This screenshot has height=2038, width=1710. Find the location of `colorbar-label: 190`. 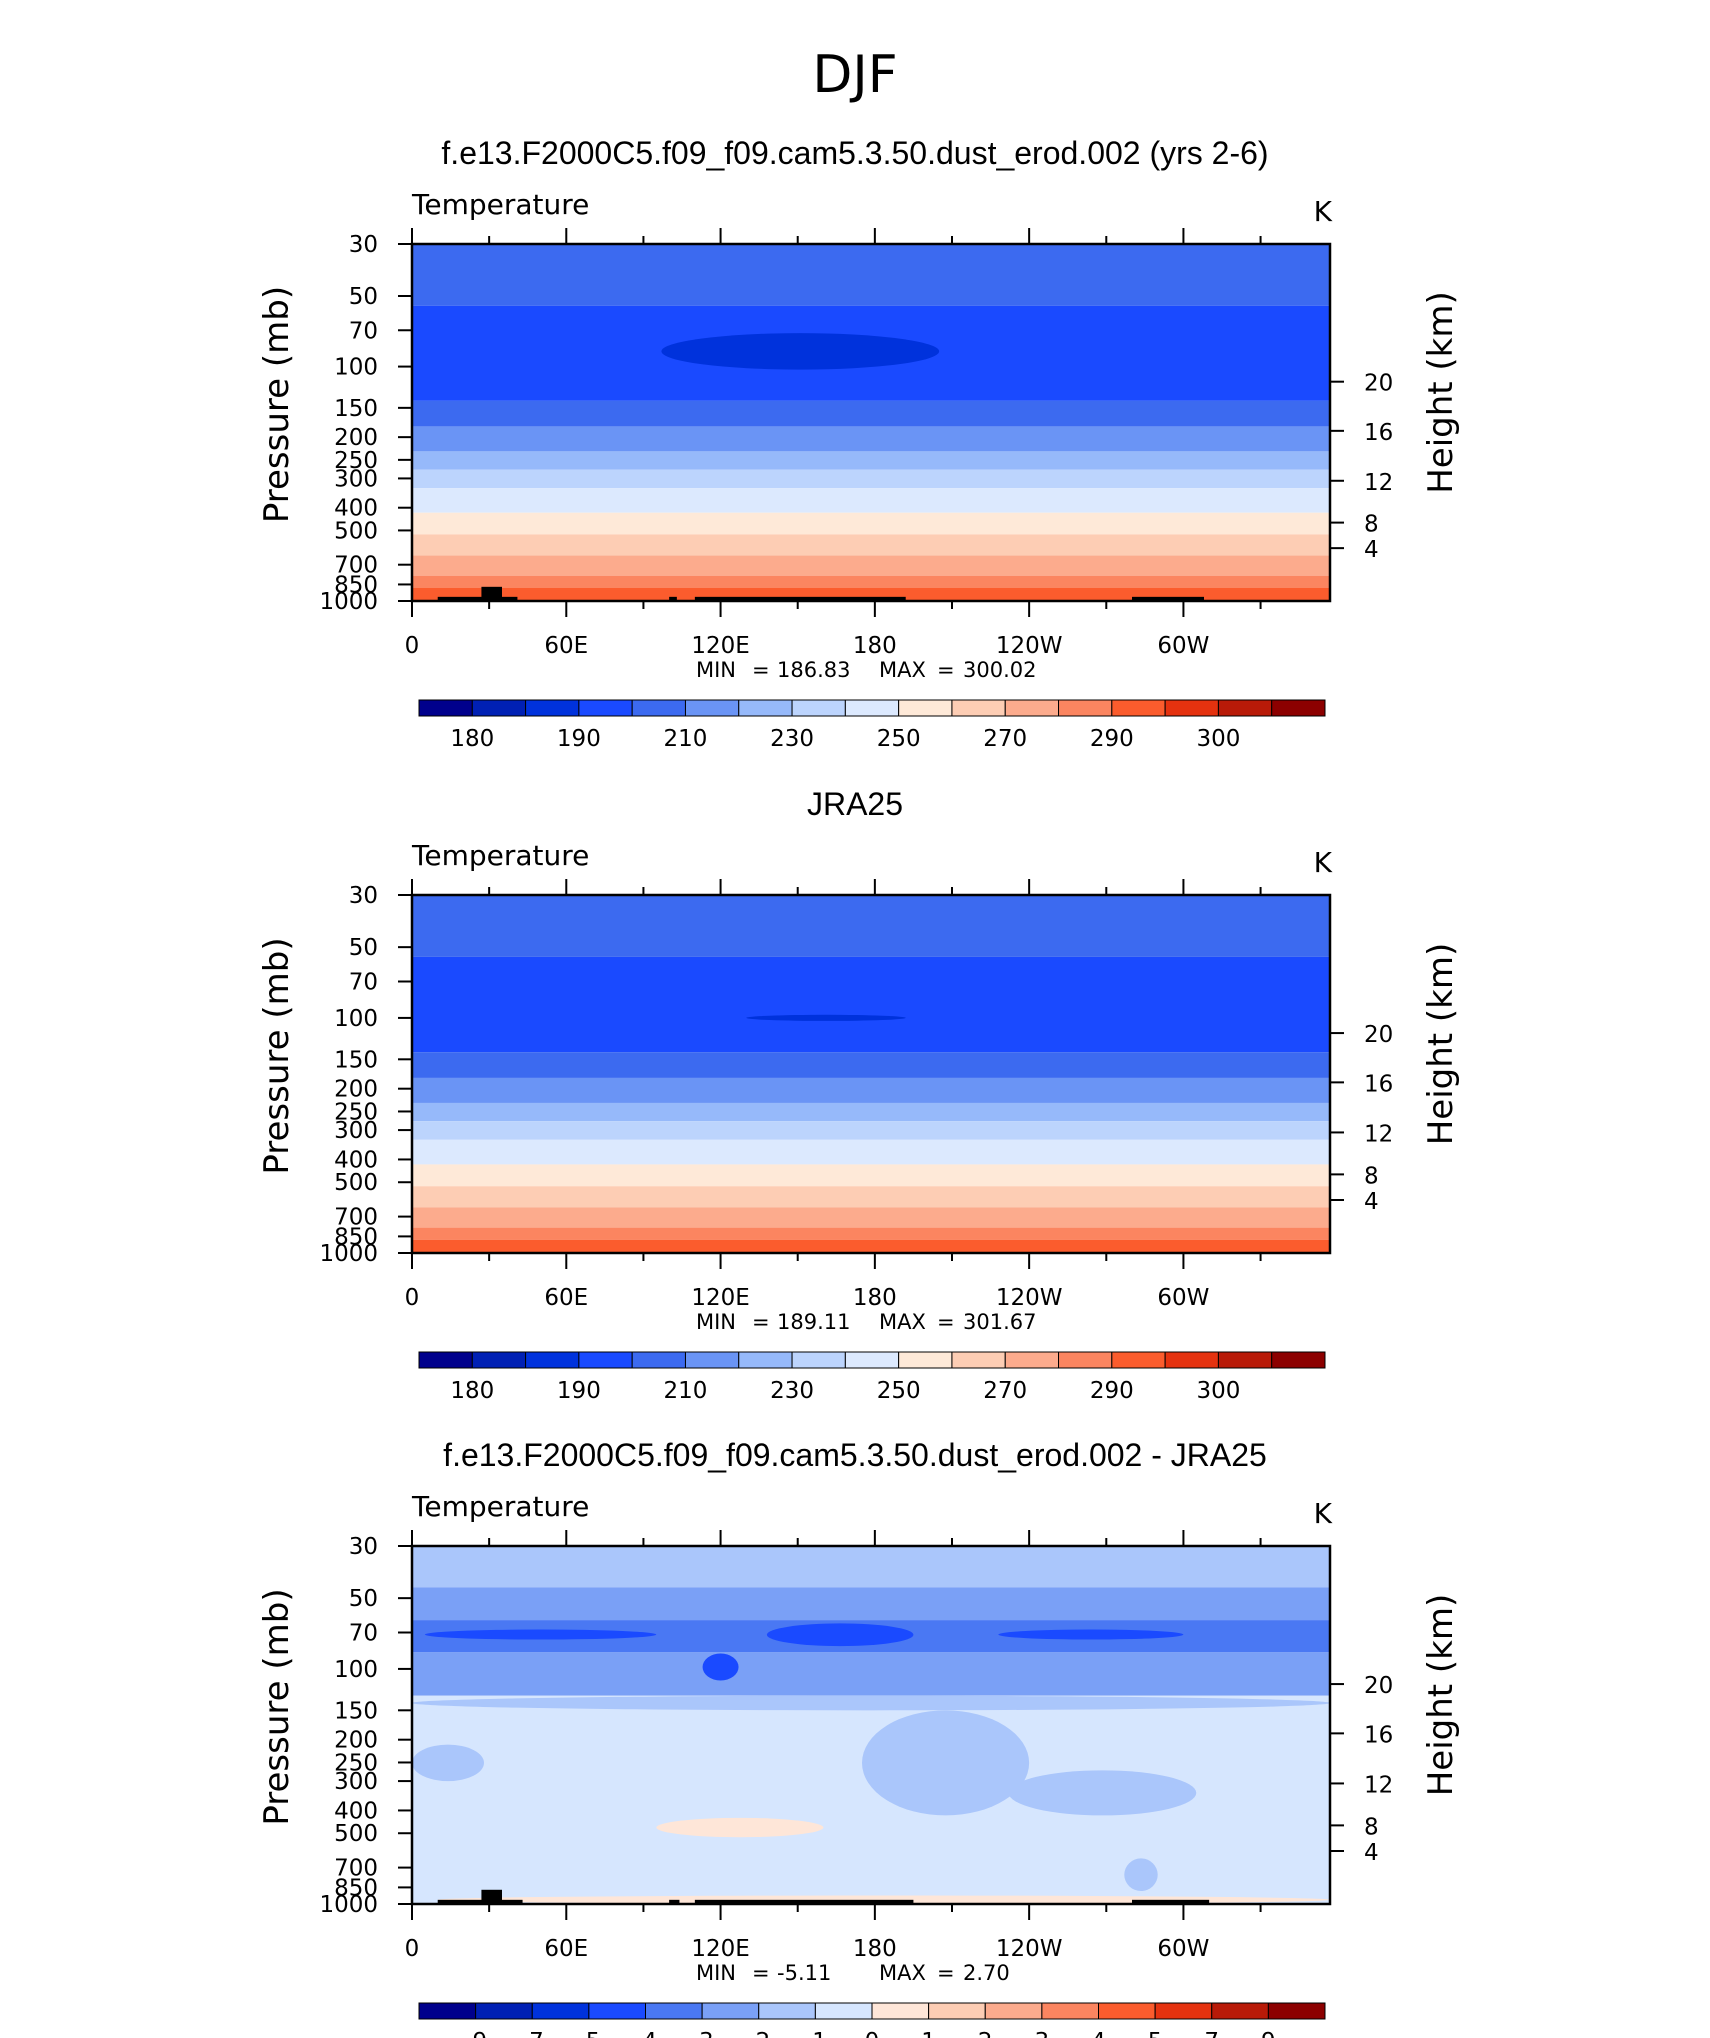

colorbar-label: 190 is located at coordinates (579, 739).